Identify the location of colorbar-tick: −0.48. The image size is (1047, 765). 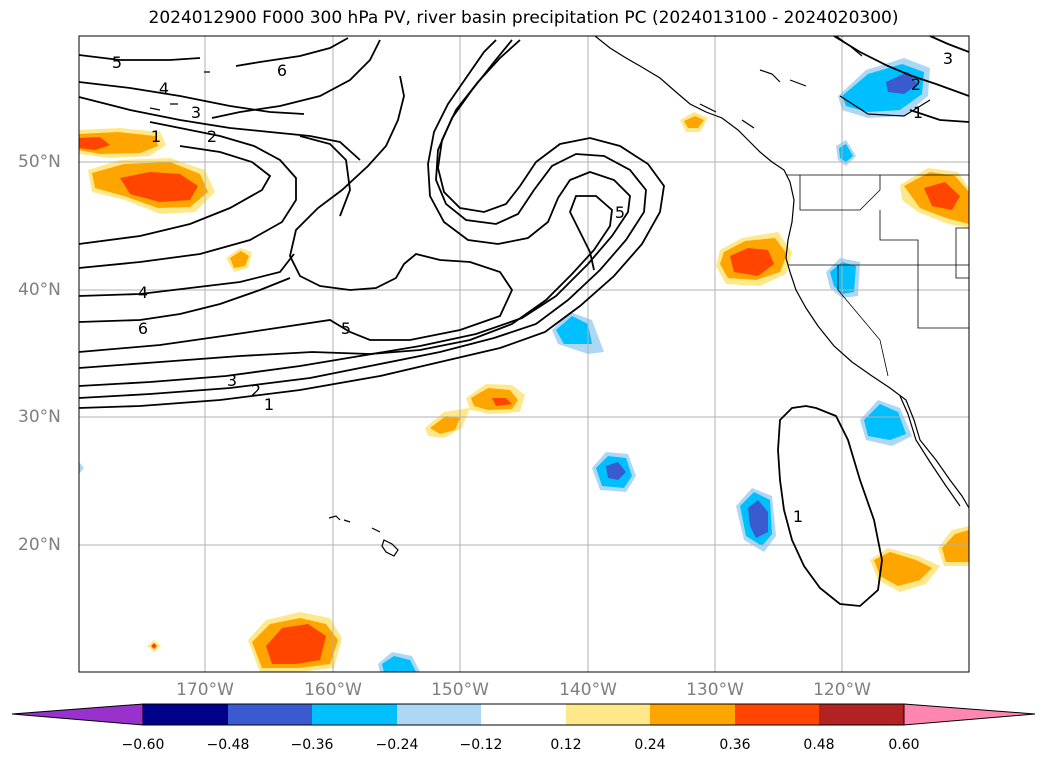
(228, 745).